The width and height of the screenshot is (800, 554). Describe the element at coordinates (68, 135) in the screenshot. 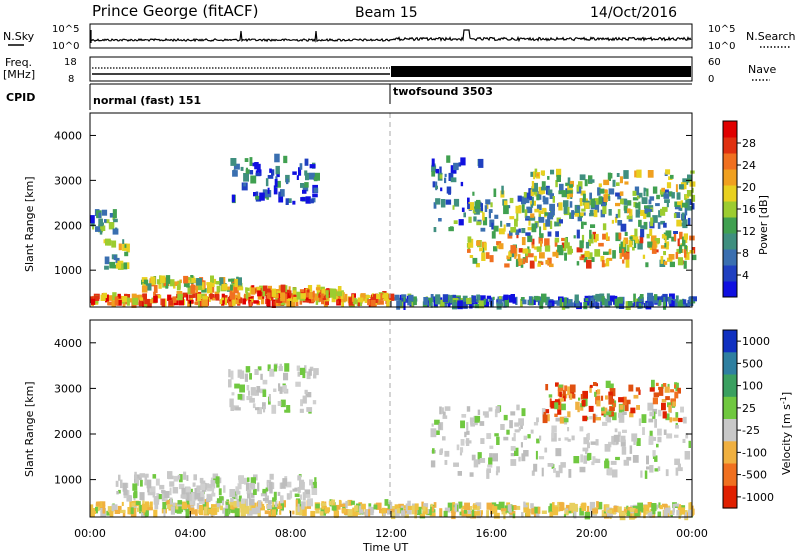

I see `y-tick-label: 4000` at that location.